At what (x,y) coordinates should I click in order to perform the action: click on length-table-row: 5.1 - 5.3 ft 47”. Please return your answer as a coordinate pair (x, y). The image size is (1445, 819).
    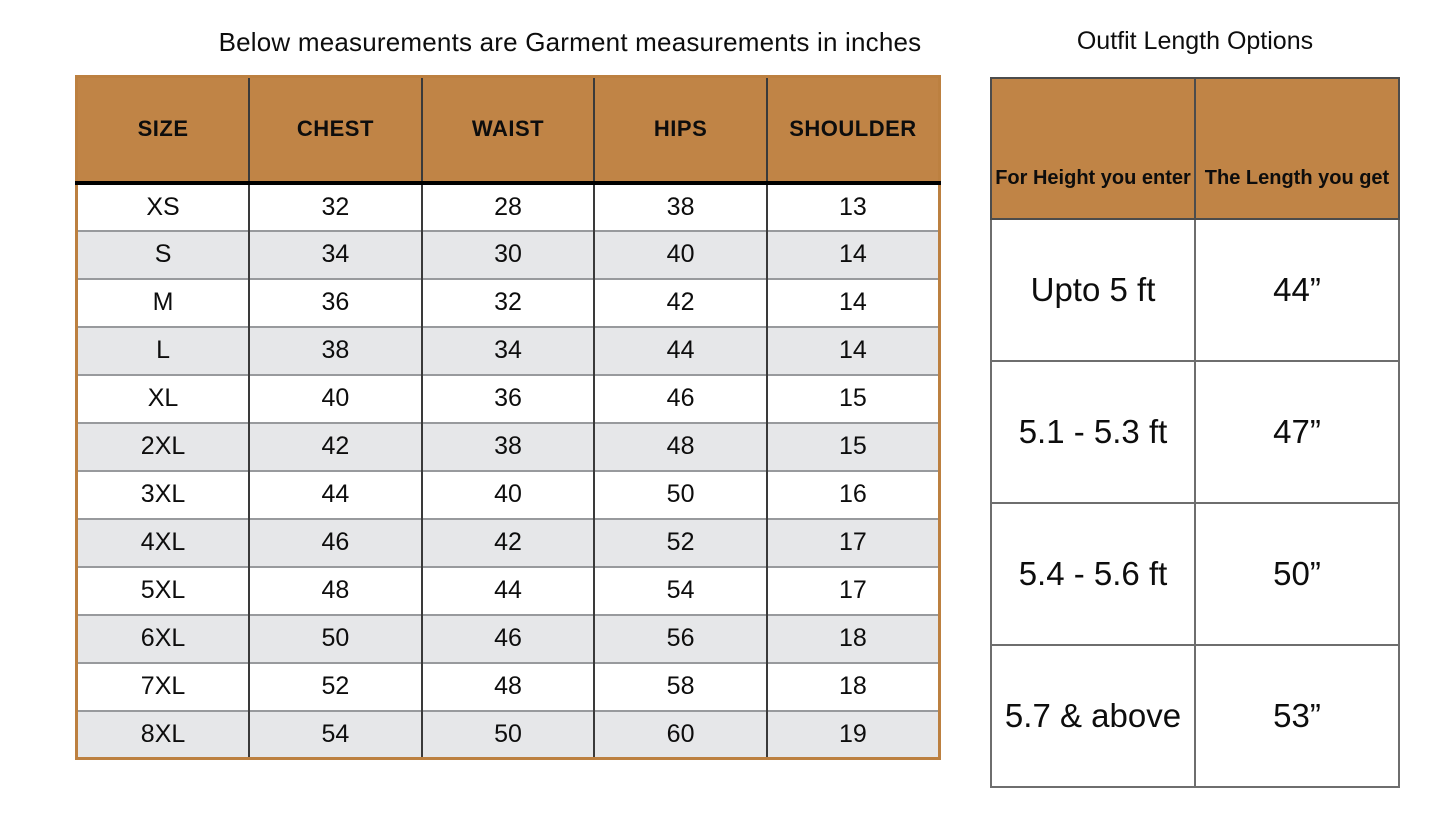
    Looking at the image, I should click on (1195, 432).